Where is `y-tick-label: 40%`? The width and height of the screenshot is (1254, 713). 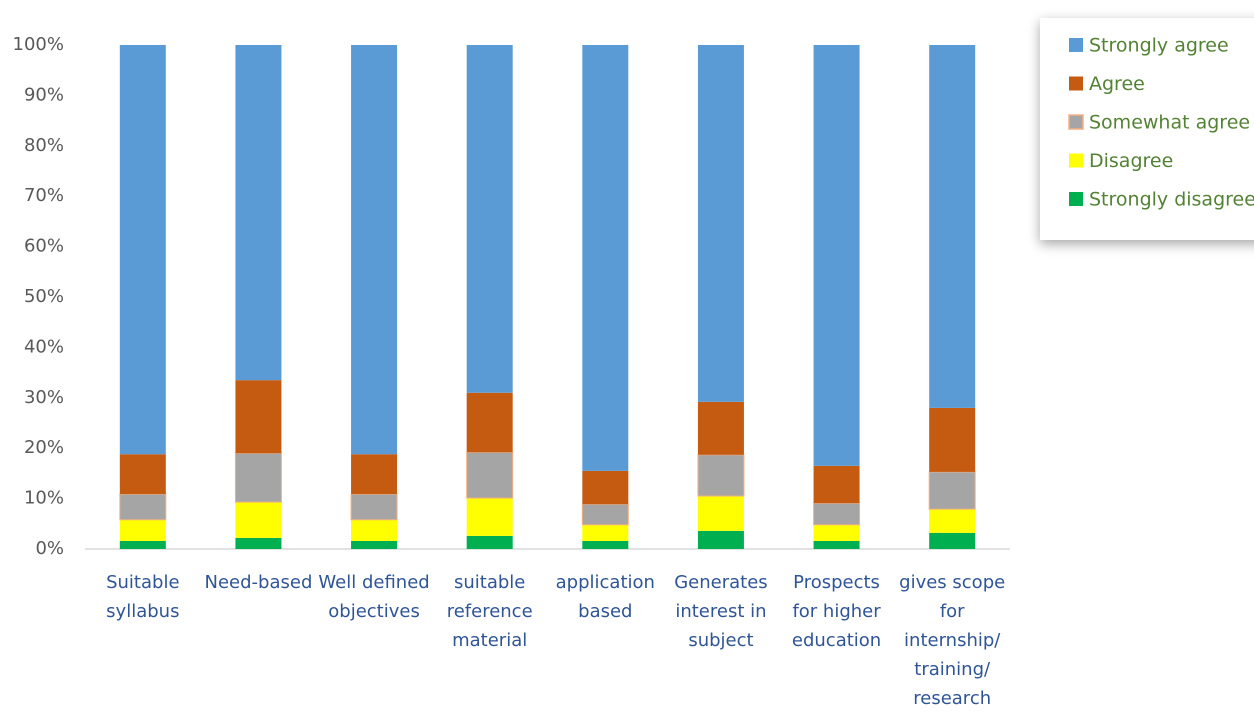
y-tick-label: 40% is located at coordinates (44, 346).